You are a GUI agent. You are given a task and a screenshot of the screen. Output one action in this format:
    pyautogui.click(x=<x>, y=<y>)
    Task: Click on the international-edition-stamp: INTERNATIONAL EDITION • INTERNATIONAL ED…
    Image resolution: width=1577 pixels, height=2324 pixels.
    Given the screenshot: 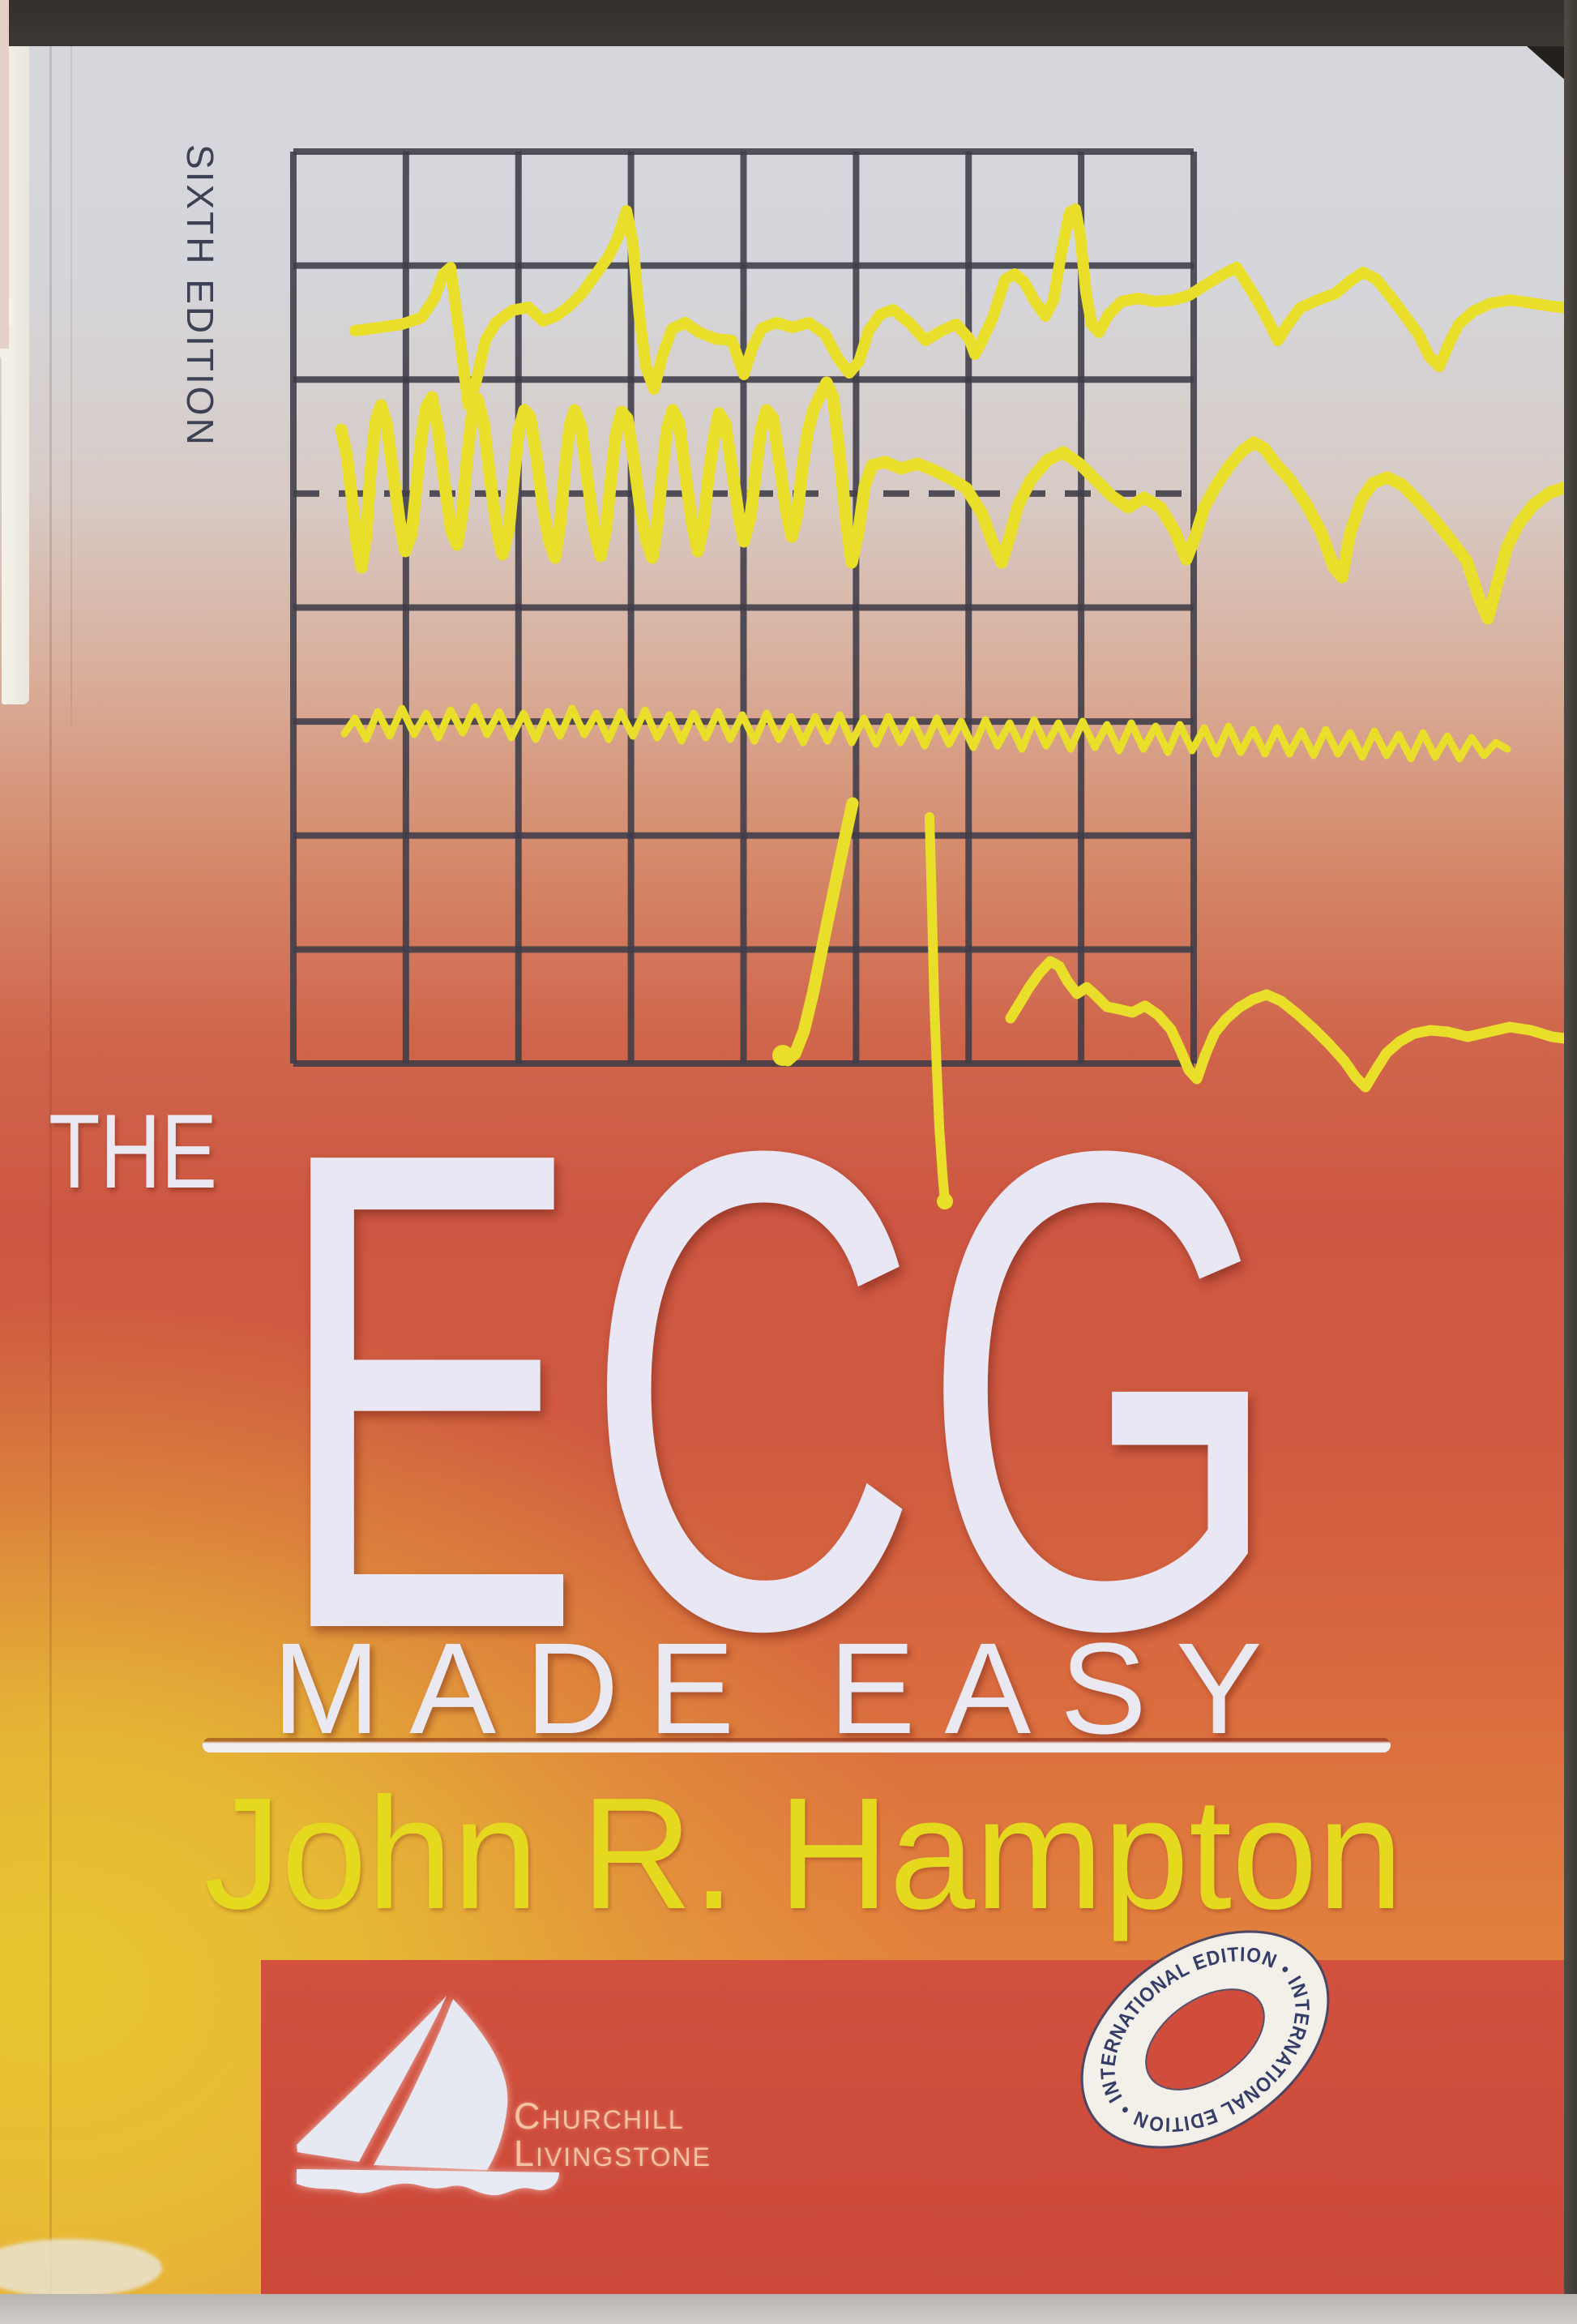 What is the action you would take?
    pyautogui.click(x=1205, y=2040)
    